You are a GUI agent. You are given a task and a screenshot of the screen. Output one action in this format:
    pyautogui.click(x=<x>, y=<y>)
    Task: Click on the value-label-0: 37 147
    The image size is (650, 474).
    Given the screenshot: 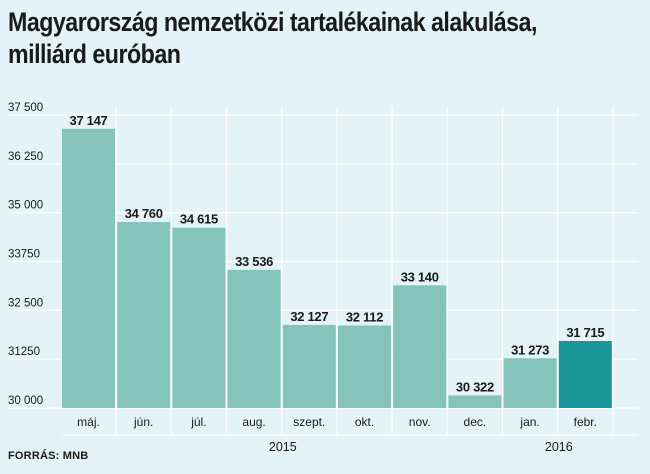 What is the action you would take?
    pyautogui.click(x=89, y=120)
    